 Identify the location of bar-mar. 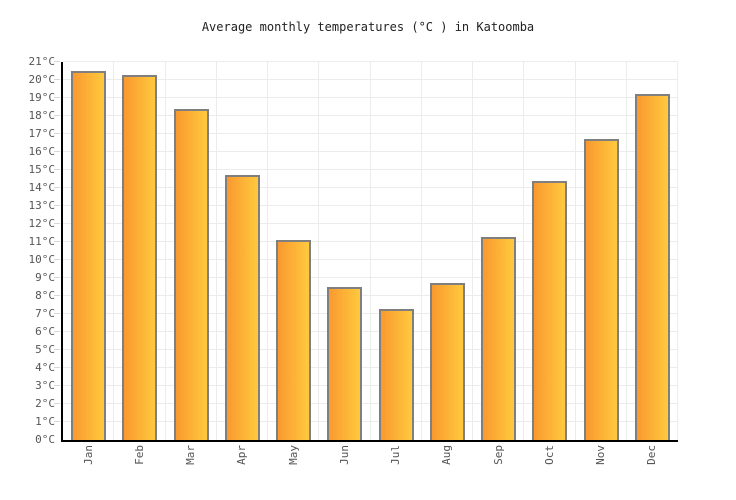
(191, 274).